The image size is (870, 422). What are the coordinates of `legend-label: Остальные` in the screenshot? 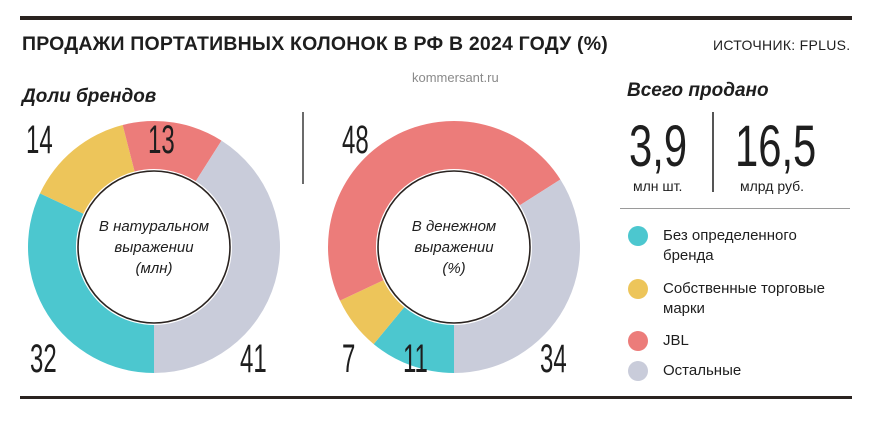 It's located at (702, 370).